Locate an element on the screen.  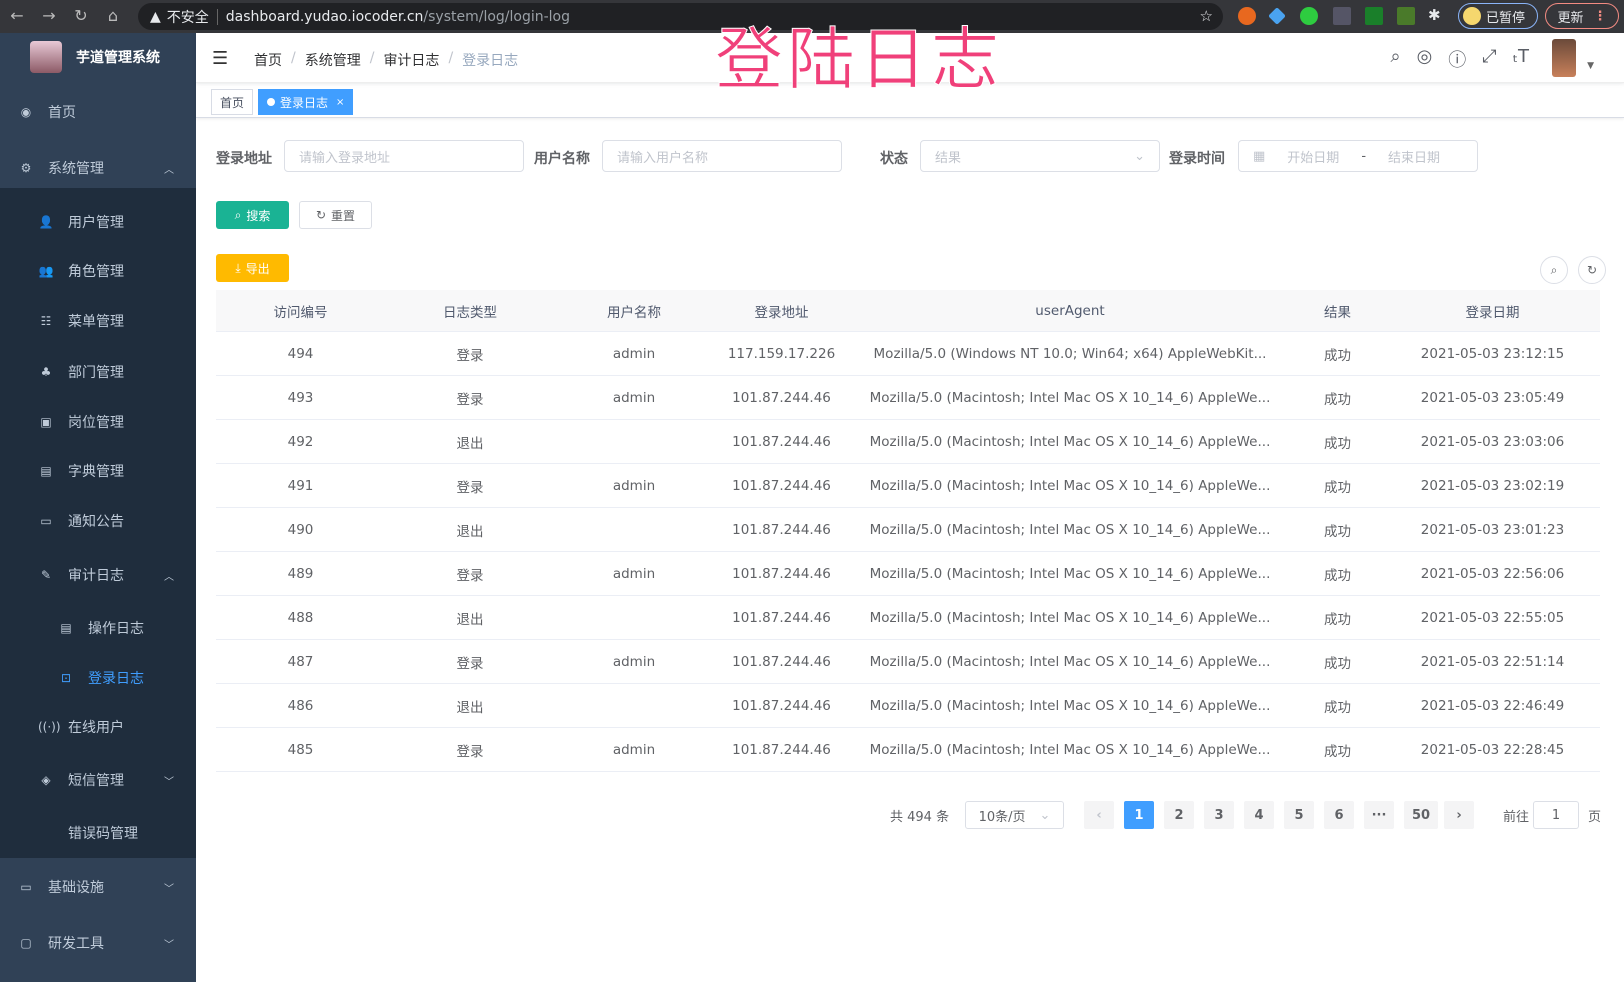
toggle-search-button: ⌕ is located at coordinates (1554, 270).